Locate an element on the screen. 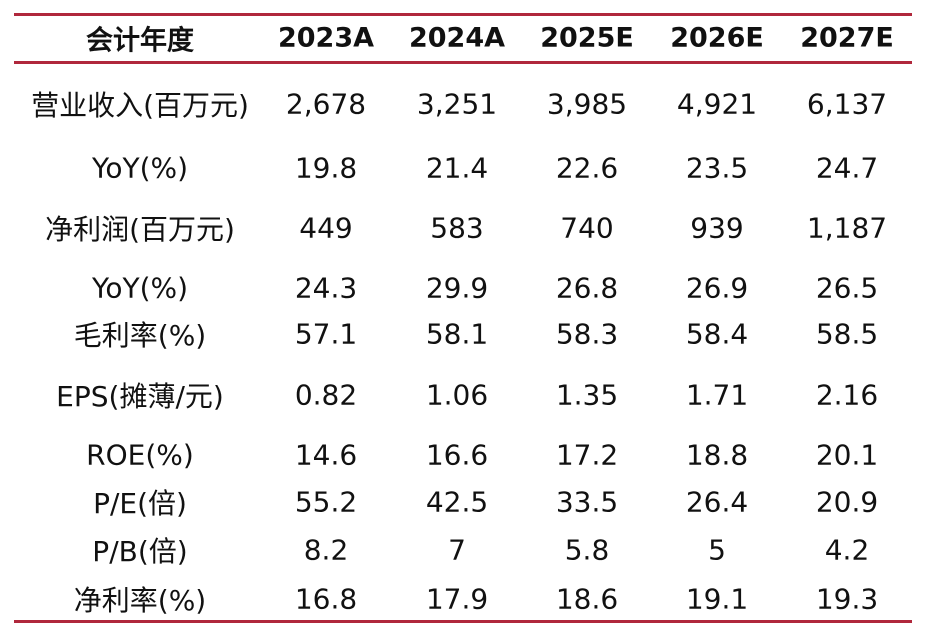 This screenshot has height=638, width=926. cell-2026e: 23.5 is located at coordinates (717, 168).